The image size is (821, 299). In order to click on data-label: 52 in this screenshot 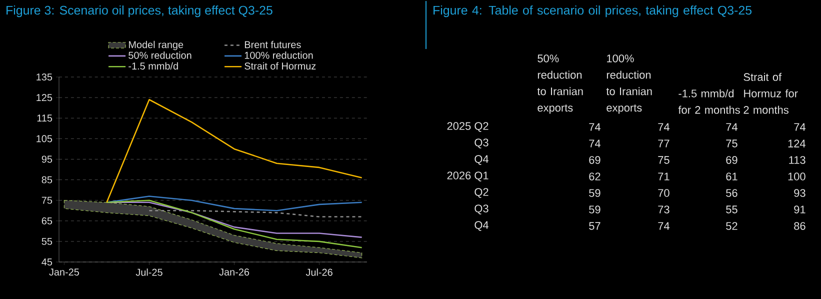, I will do `click(732, 226)`.